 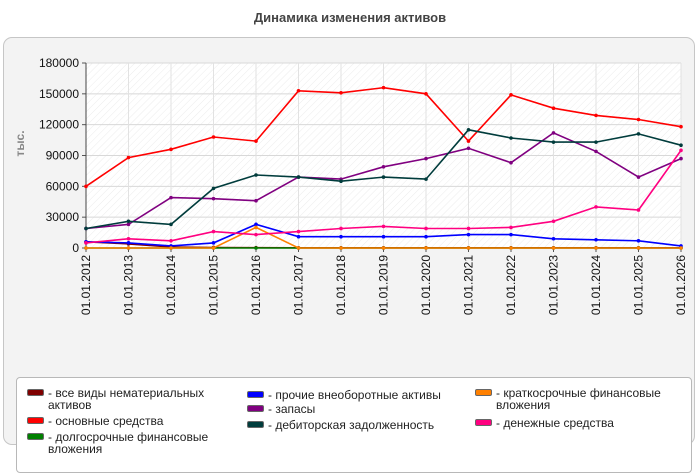 What do you see at coordinates (354, 395) in the screenshot?
I see `legend-label: - прочие внеоборотные активы` at bounding box center [354, 395].